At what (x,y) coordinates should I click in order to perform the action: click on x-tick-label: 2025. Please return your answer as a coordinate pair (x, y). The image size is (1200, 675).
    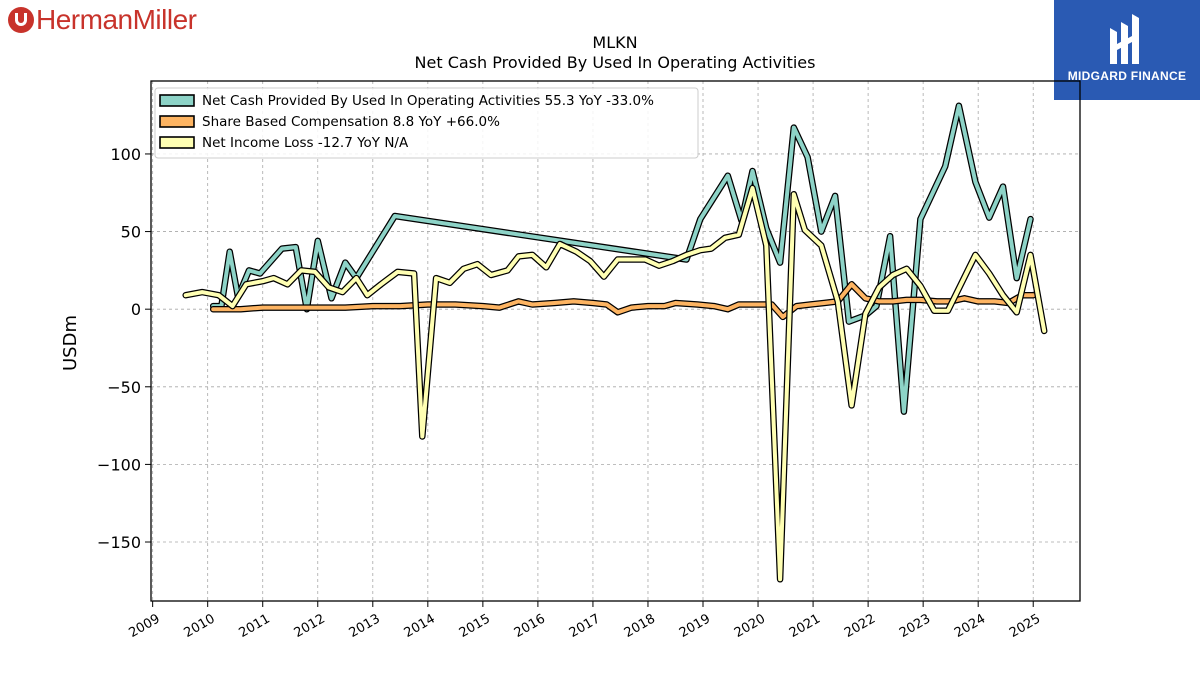
    Looking at the image, I should click on (1025, 626).